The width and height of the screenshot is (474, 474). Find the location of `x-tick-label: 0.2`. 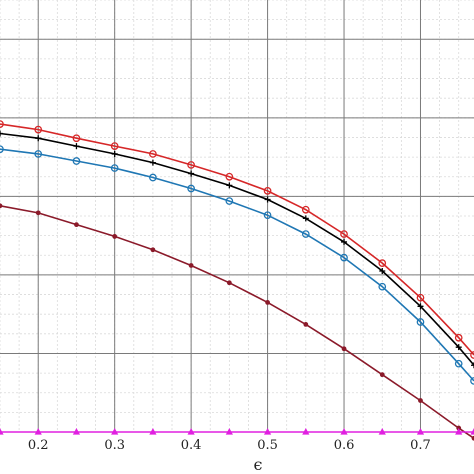

x-tick-label: 0.2 is located at coordinates (38, 445).